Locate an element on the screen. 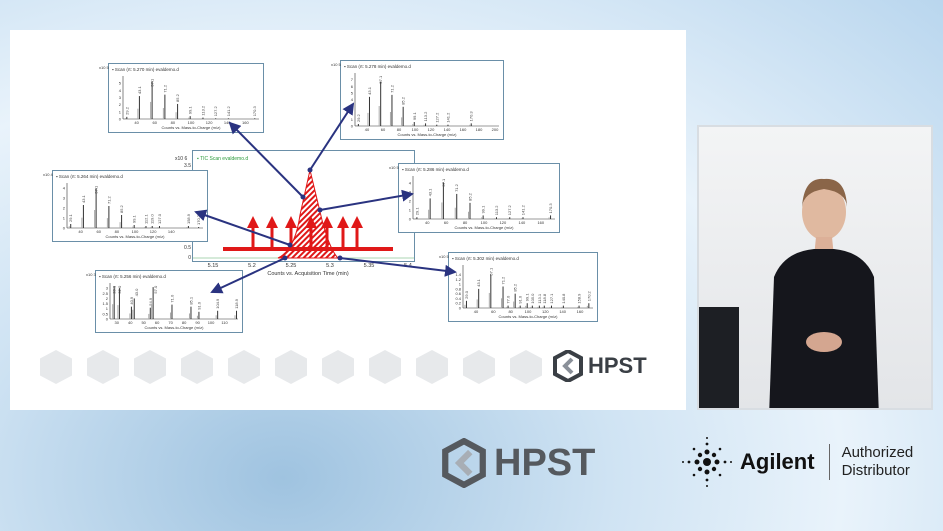  spectrum-title: ▪ Scan (rt: 5.286 min) evaldemo.d is located at coordinates (435, 169).